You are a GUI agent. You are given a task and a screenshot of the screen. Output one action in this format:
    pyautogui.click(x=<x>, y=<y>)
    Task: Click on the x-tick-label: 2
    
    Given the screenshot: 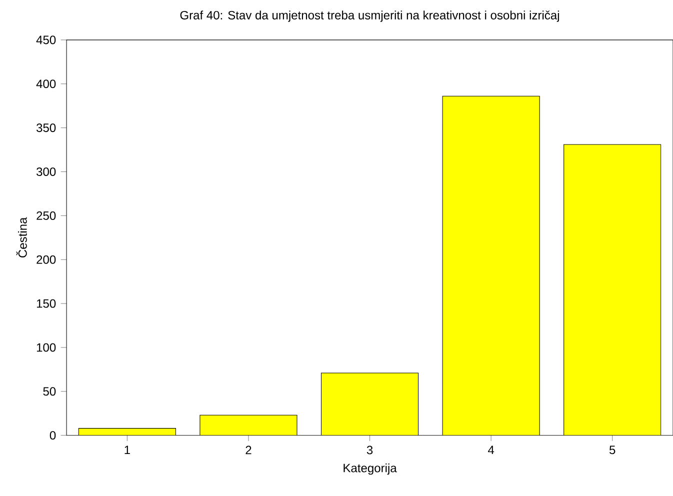 What is the action you would take?
    pyautogui.click(x=249, y=450)
    